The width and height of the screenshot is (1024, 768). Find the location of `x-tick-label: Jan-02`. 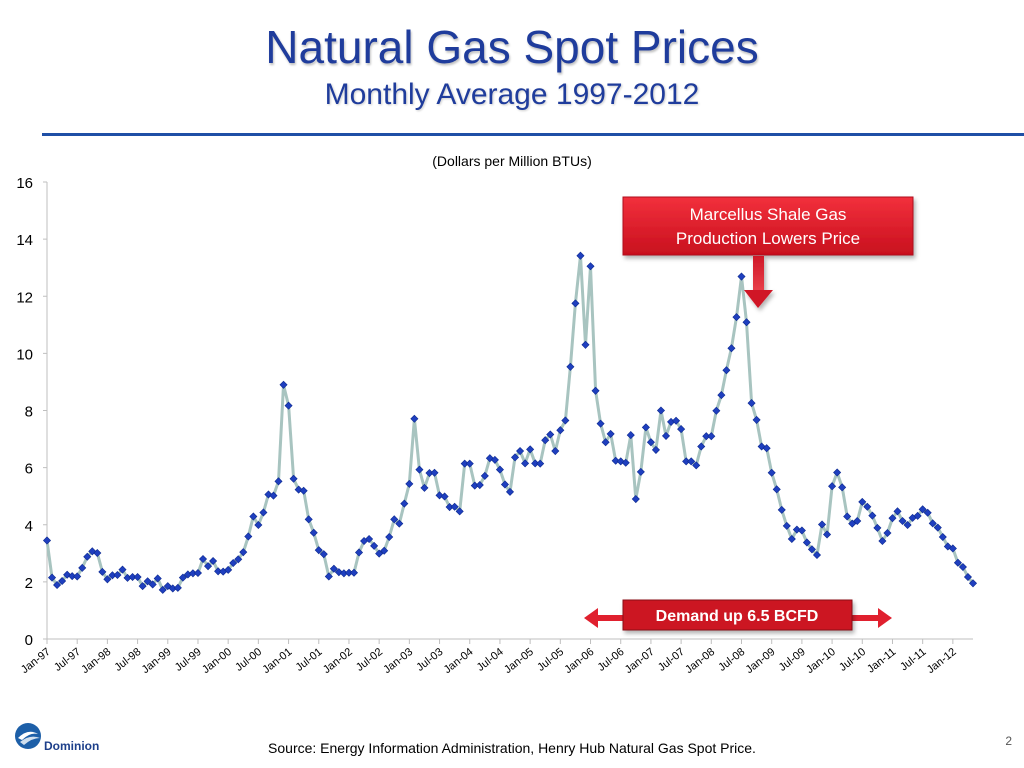

x-tick-label: Jan-02 is located at coordinates (338, 661).